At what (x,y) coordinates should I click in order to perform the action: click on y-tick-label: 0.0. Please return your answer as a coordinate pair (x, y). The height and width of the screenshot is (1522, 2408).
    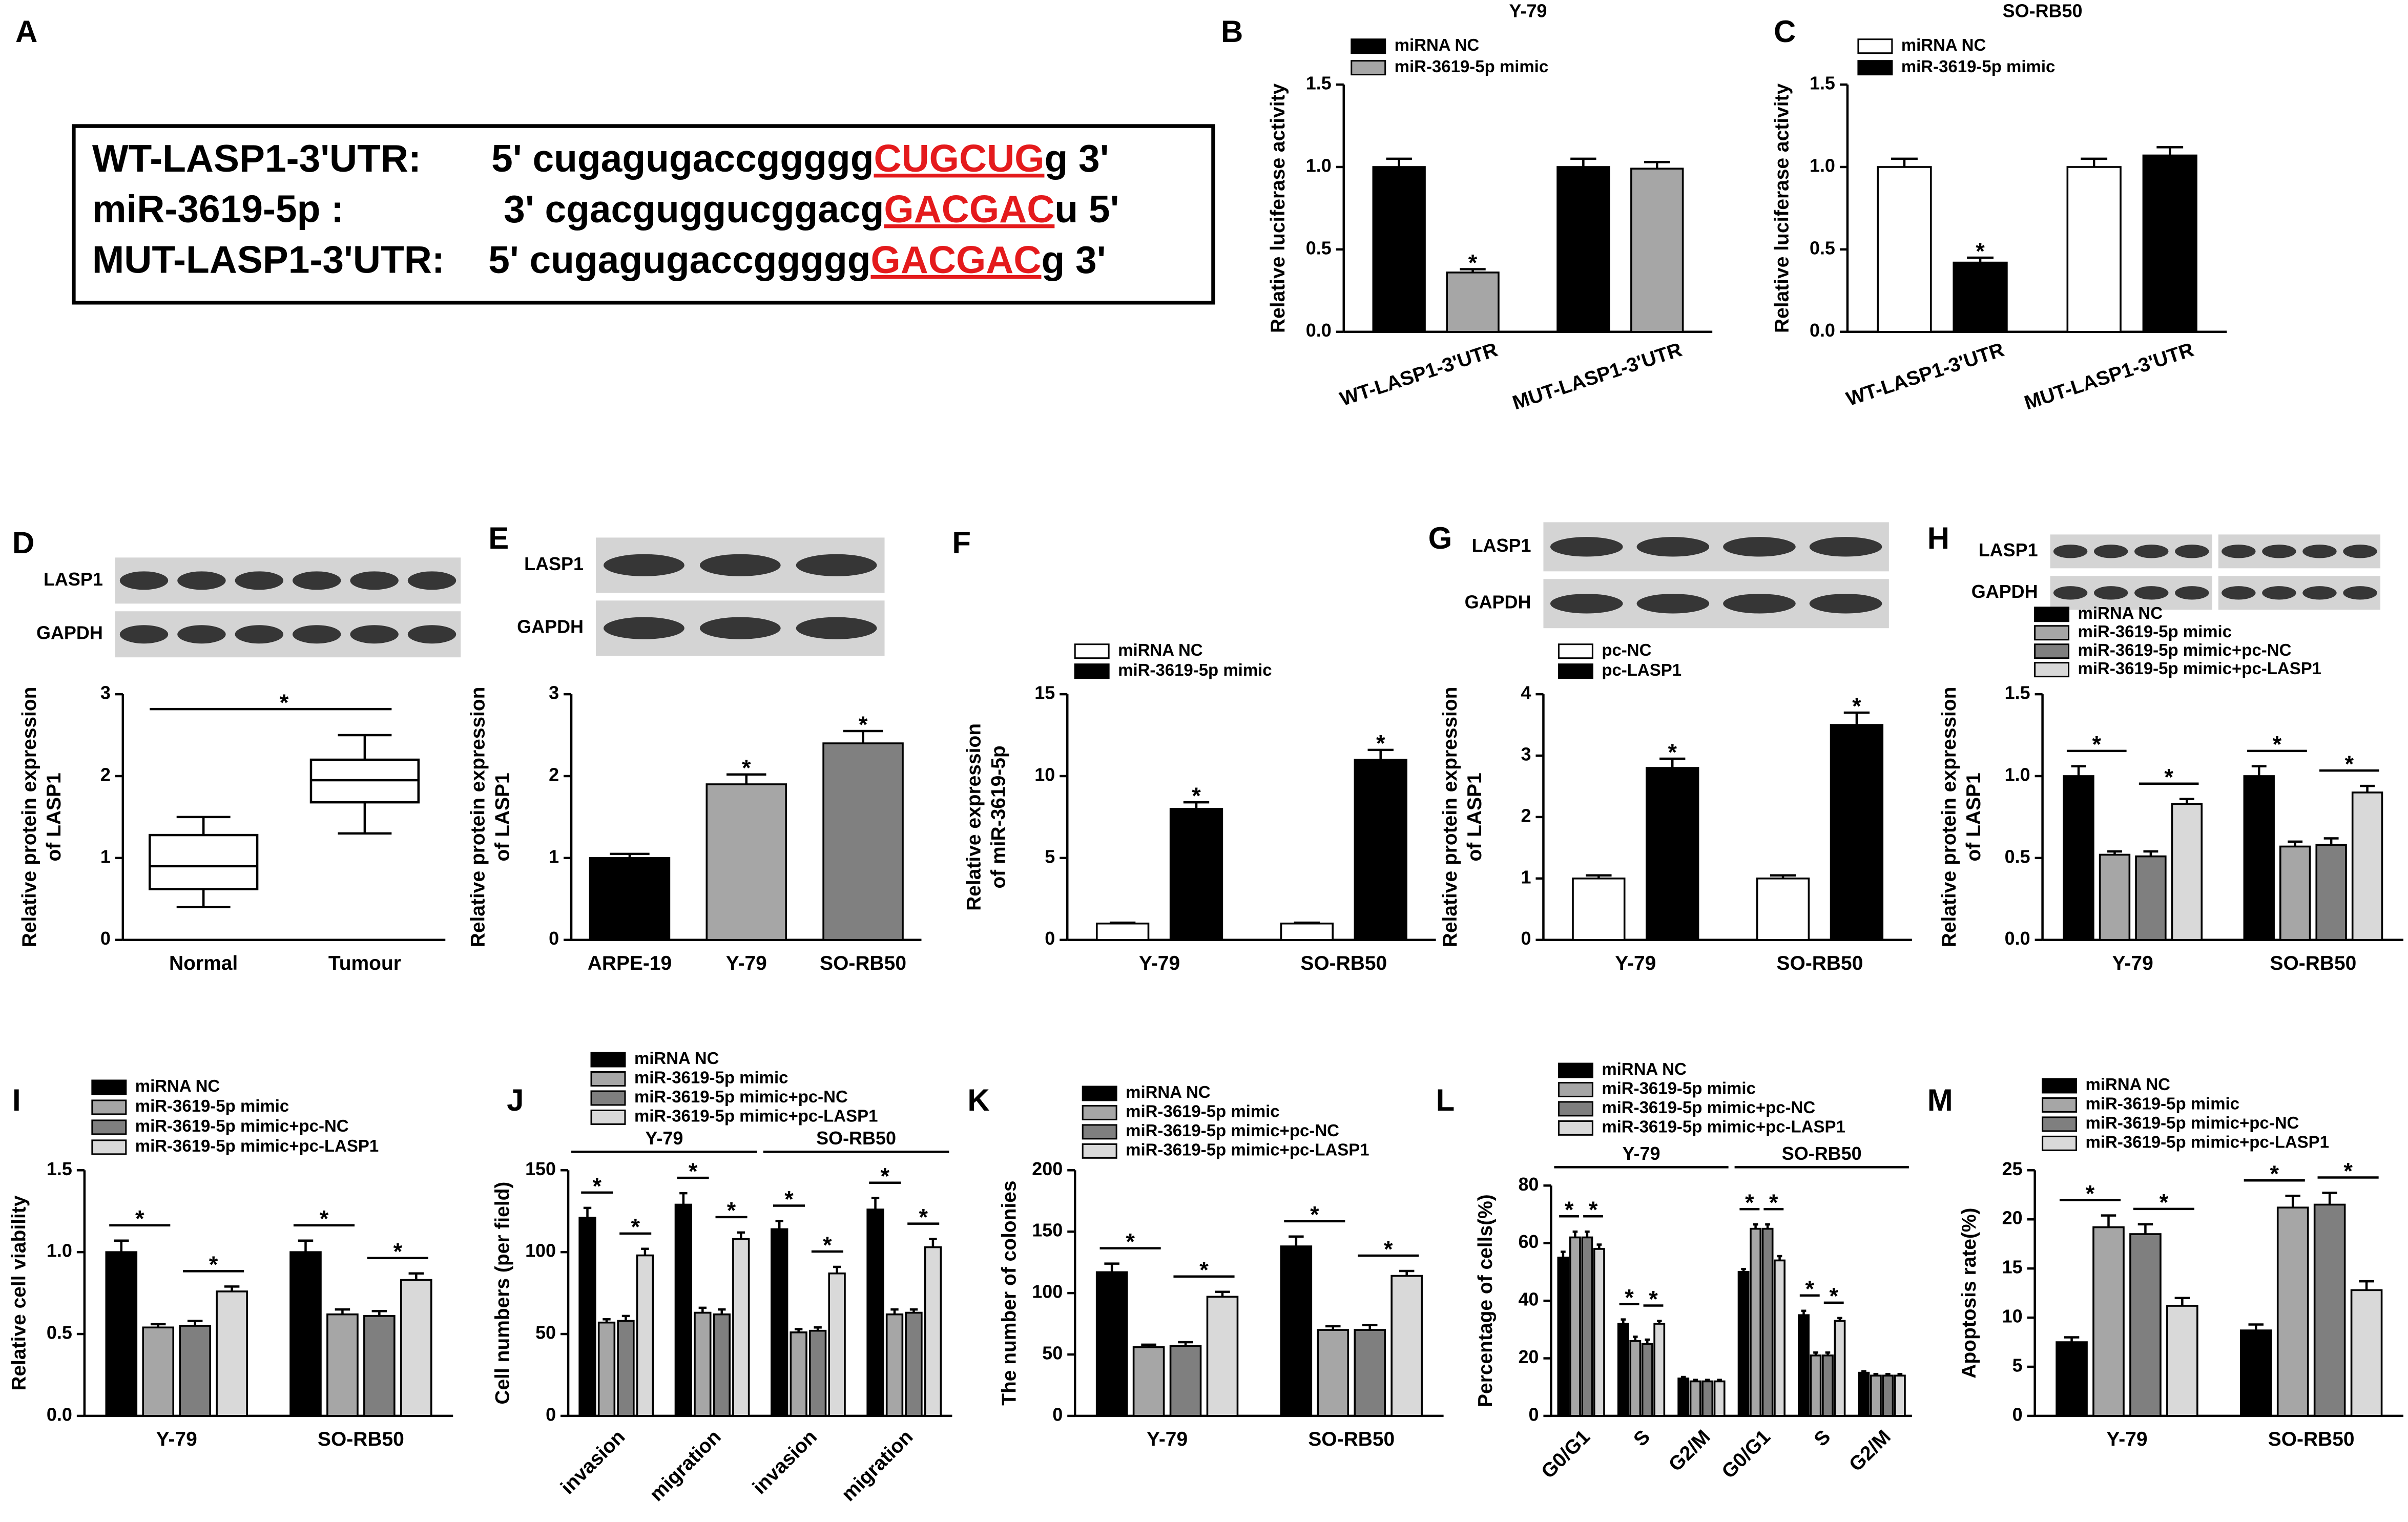
    Looking at the image, I should click on (2018, 938).